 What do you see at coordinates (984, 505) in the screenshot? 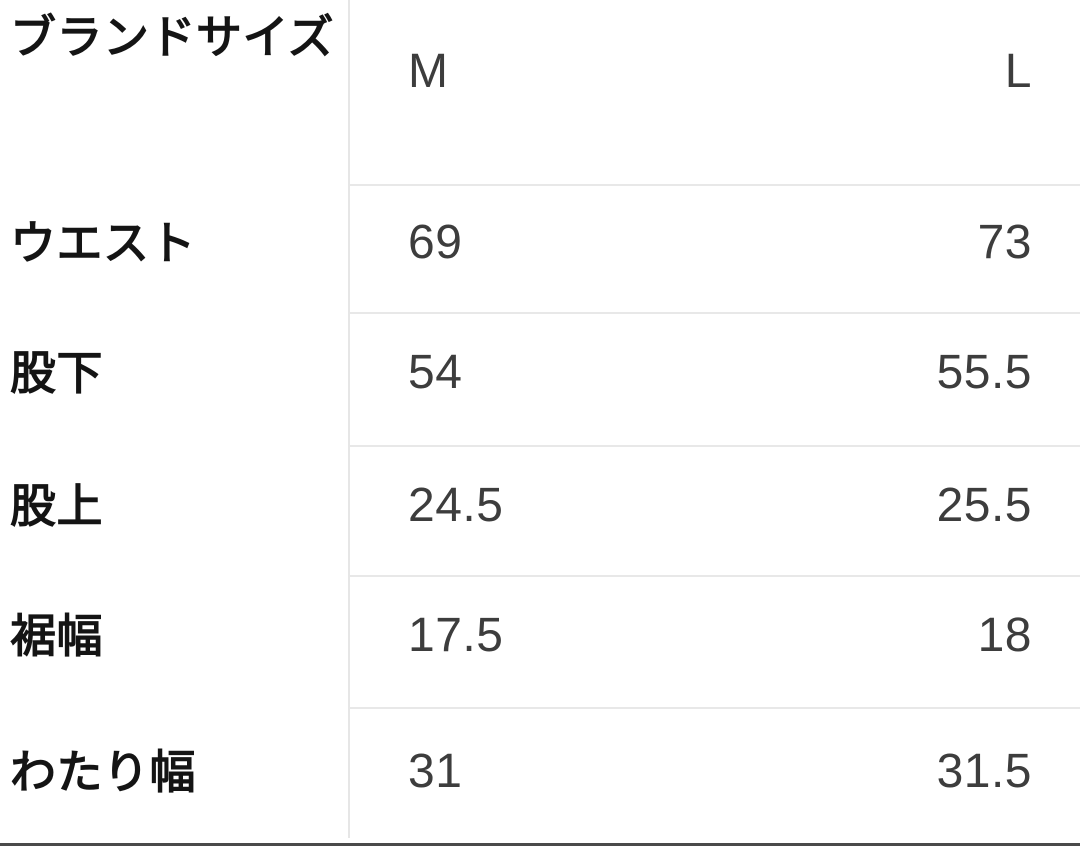
I see `row-value-rise-l: 25.5` at bounding box center [984, 505].